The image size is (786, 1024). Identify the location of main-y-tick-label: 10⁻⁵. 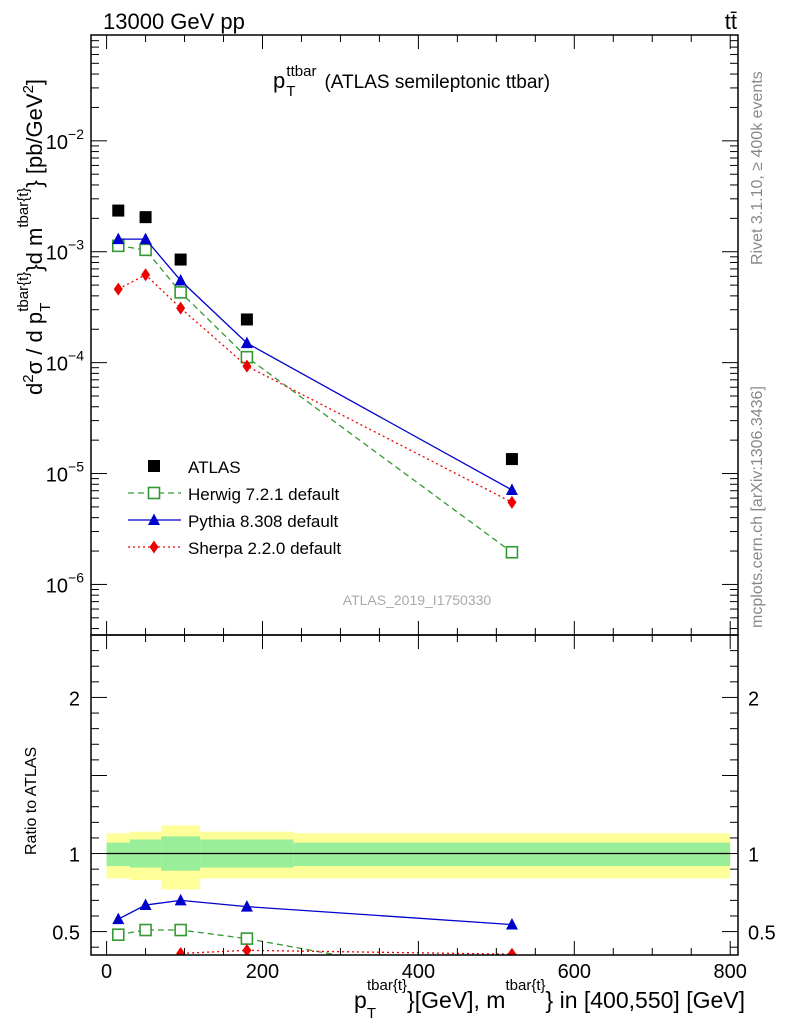
(65, 473).